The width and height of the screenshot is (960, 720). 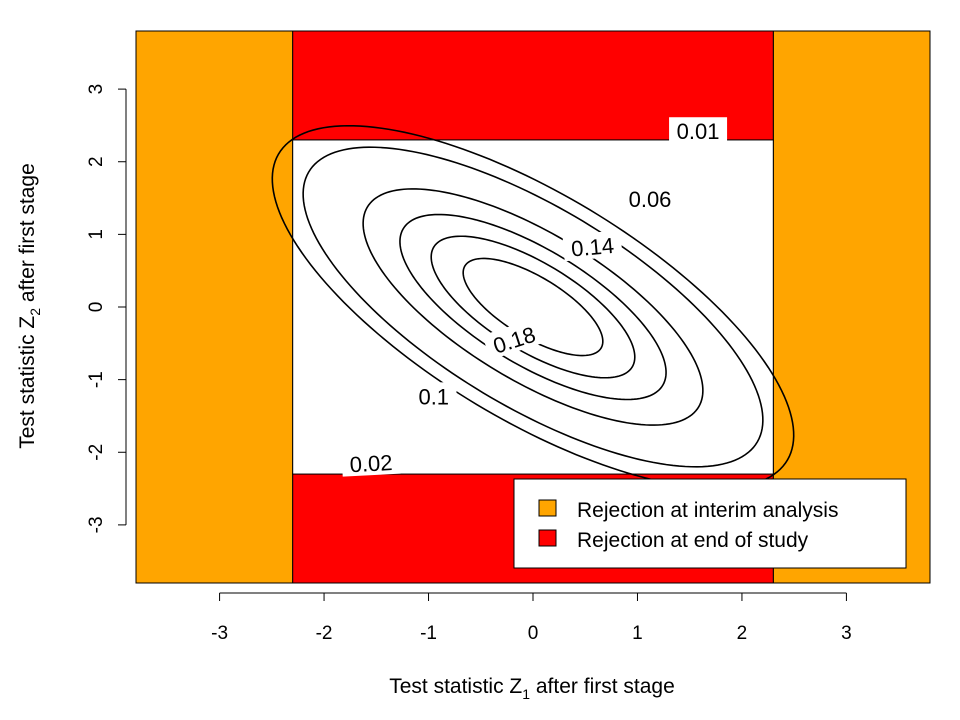 I want to click on contour-label-0-14: 0.14, so click(x=592, y=246).